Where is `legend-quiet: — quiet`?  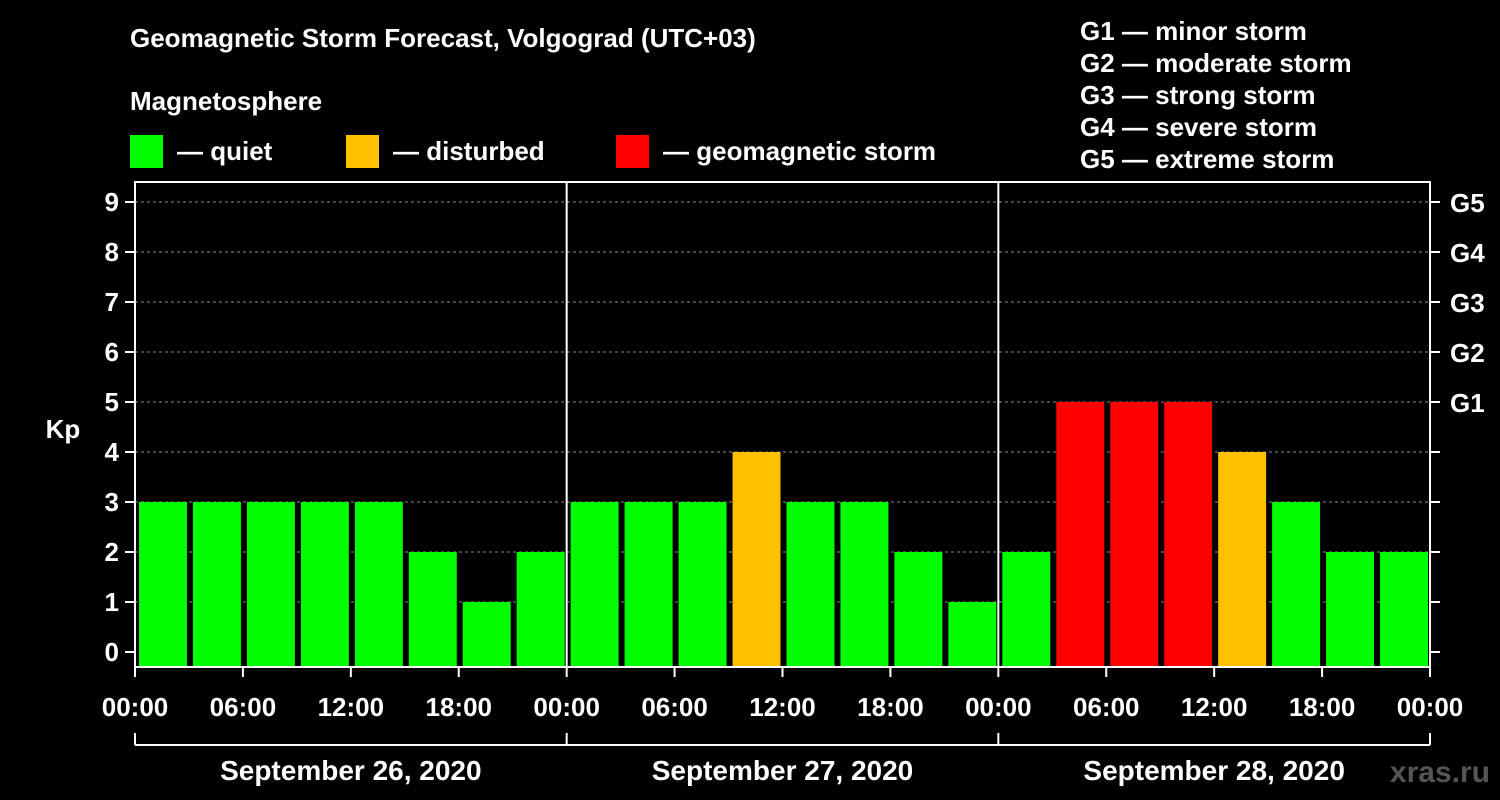 legend-quiet: — quiet is located at coordinates (201, 151).